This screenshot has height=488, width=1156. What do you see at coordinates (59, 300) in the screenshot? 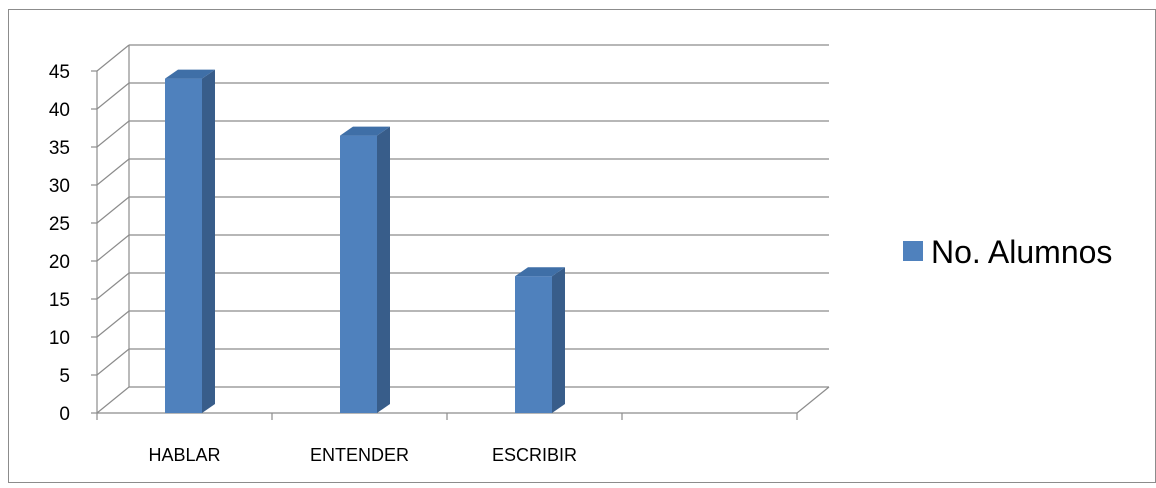
I see `y-tick-label: 15` at bounding box center [59, 300].